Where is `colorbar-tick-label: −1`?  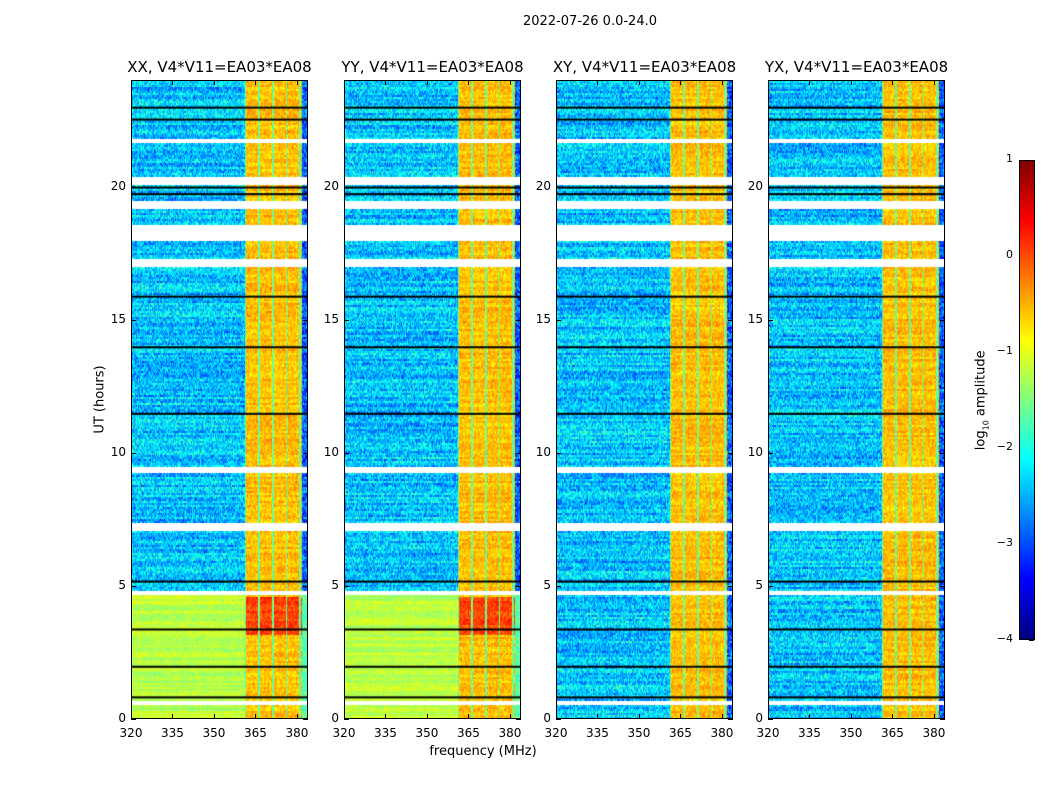
colorbar-tick-label: −1 is located at coordinates (1004, 350).